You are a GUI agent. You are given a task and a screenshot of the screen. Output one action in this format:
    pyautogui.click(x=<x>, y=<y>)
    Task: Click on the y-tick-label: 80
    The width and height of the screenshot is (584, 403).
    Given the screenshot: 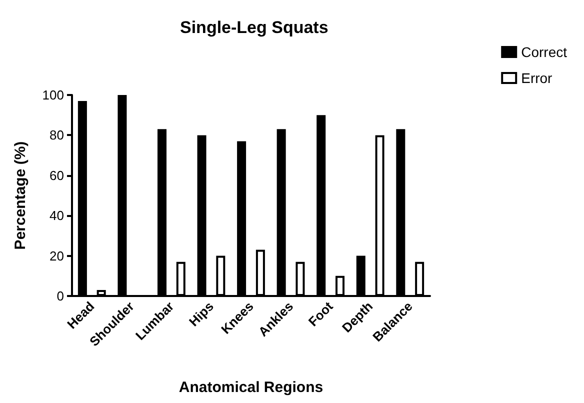 What is the action you would take?
    pyautogui.click(x=57, y=135)
    